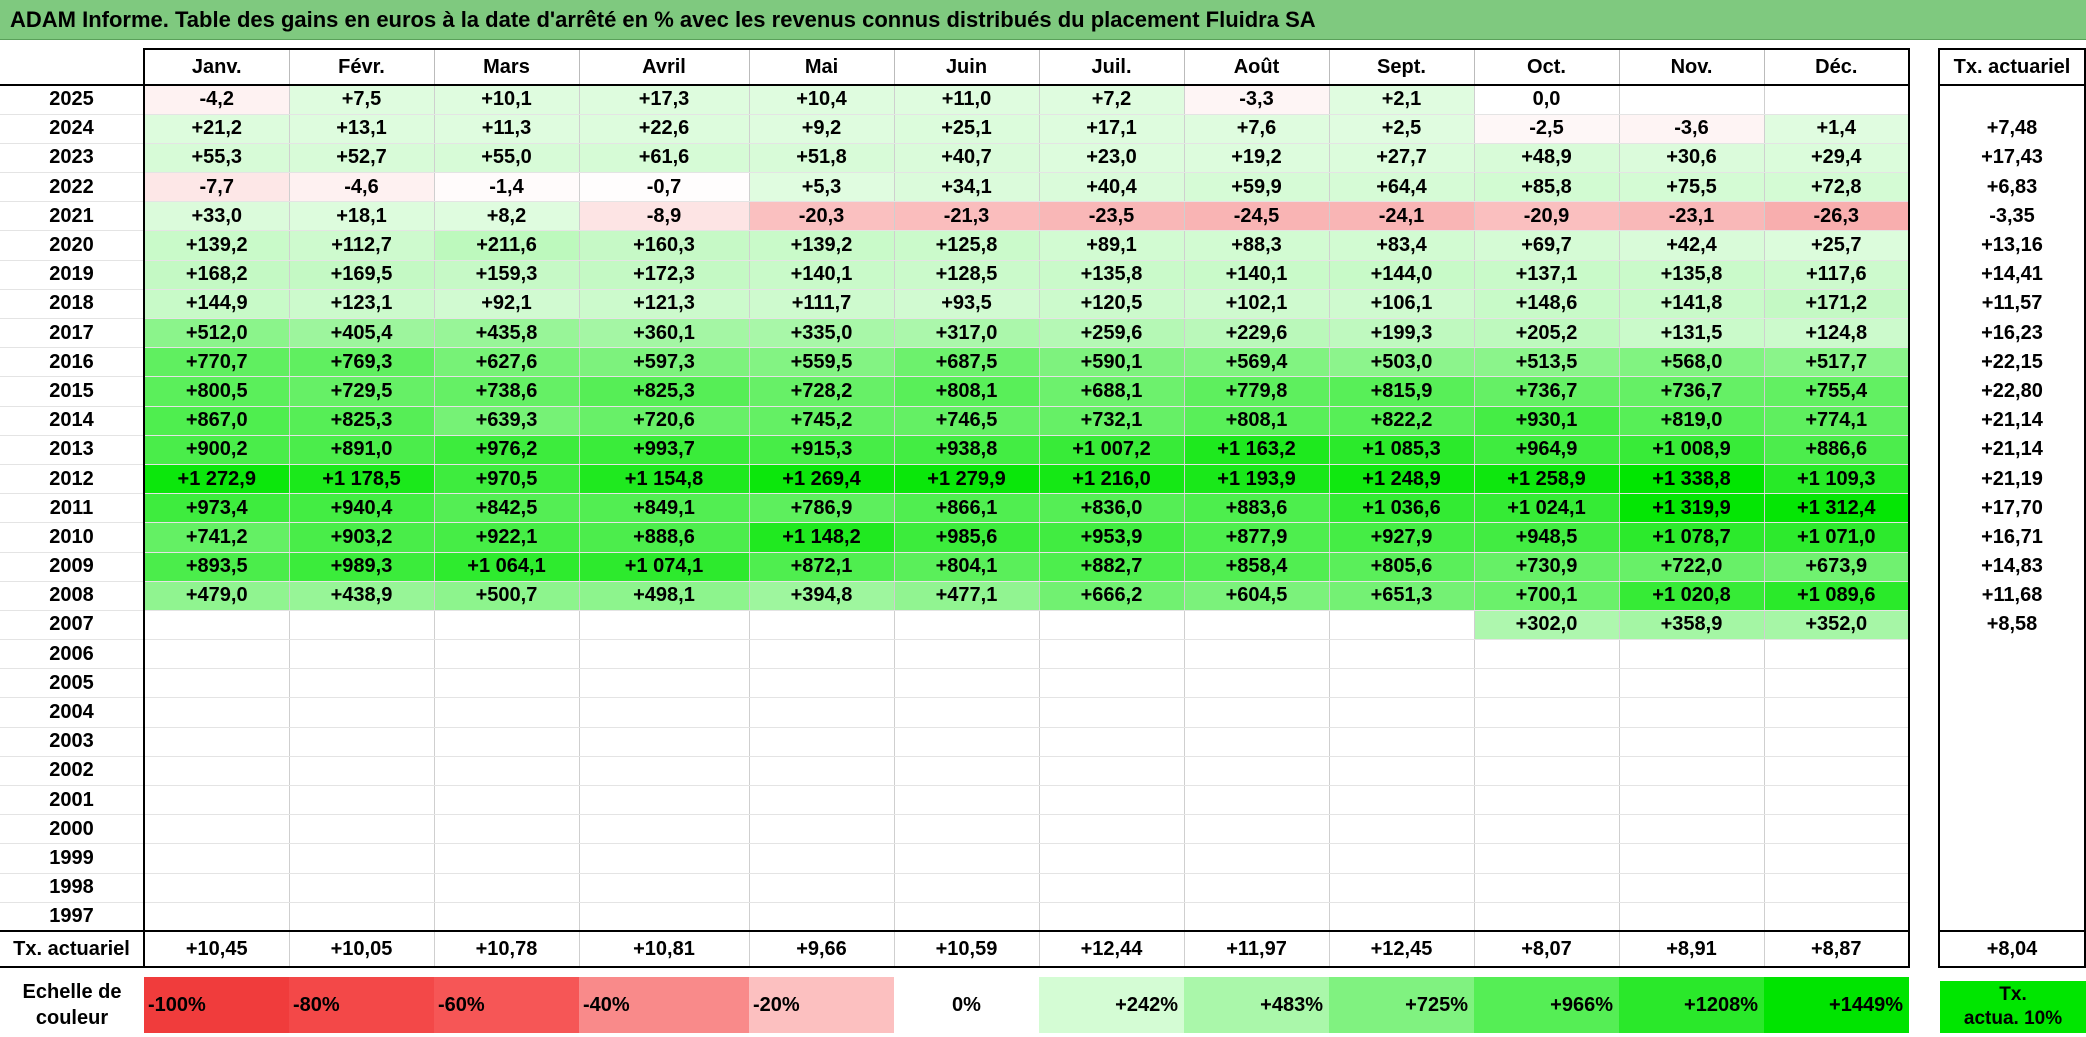 The height and width of the screenshot is (1037, 2086). What do you see at coordinates (2012, 596) in the screenshot?
I see `actuarial-rate-cell: +11,68` at bounding box center [2012, 596].